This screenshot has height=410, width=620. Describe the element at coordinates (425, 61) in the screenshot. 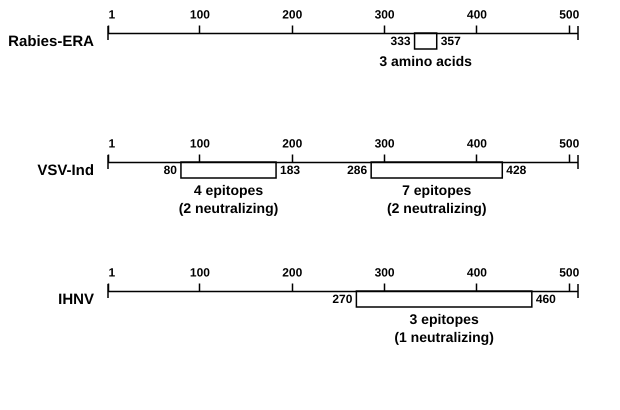

I see `annotation: 3 amino acids` at that location.